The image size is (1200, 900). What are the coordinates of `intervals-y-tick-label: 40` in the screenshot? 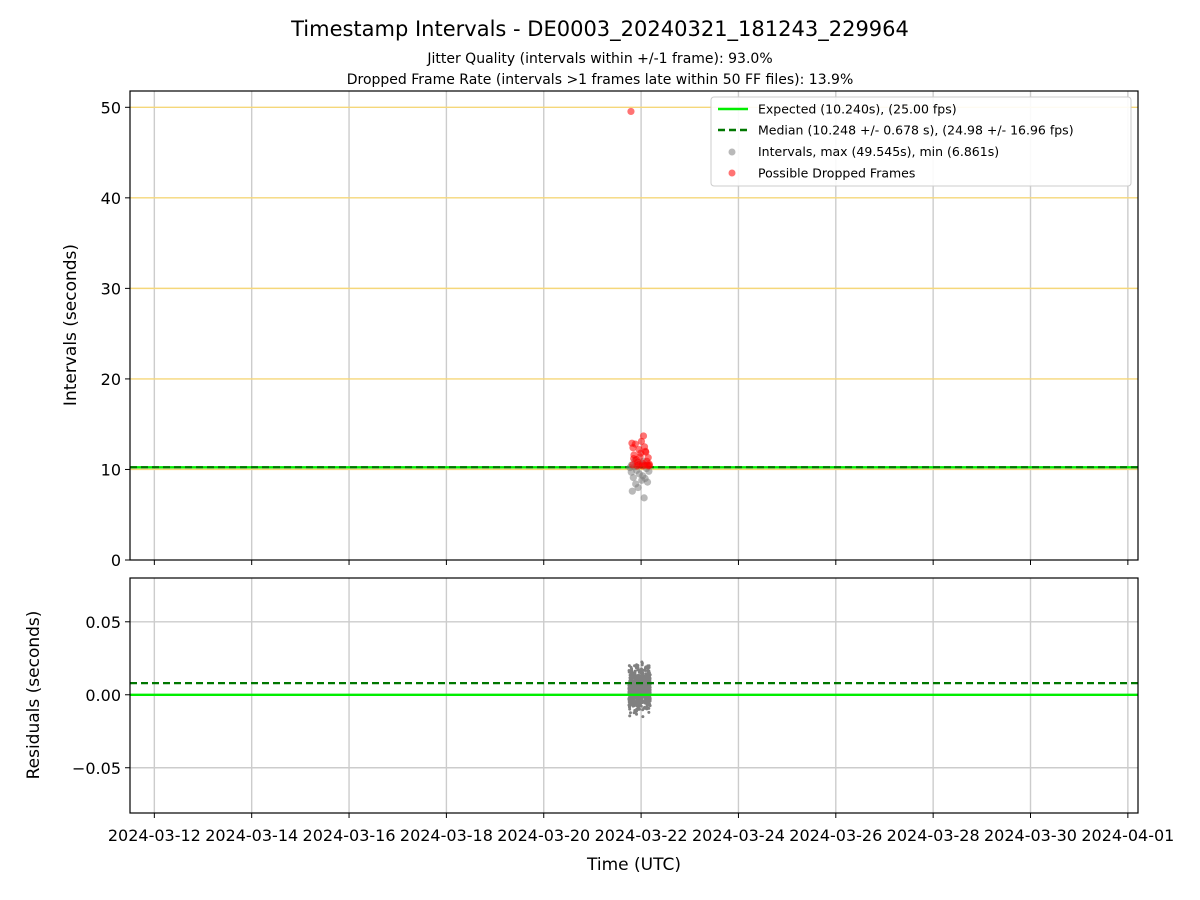 It's located at (111, 198).